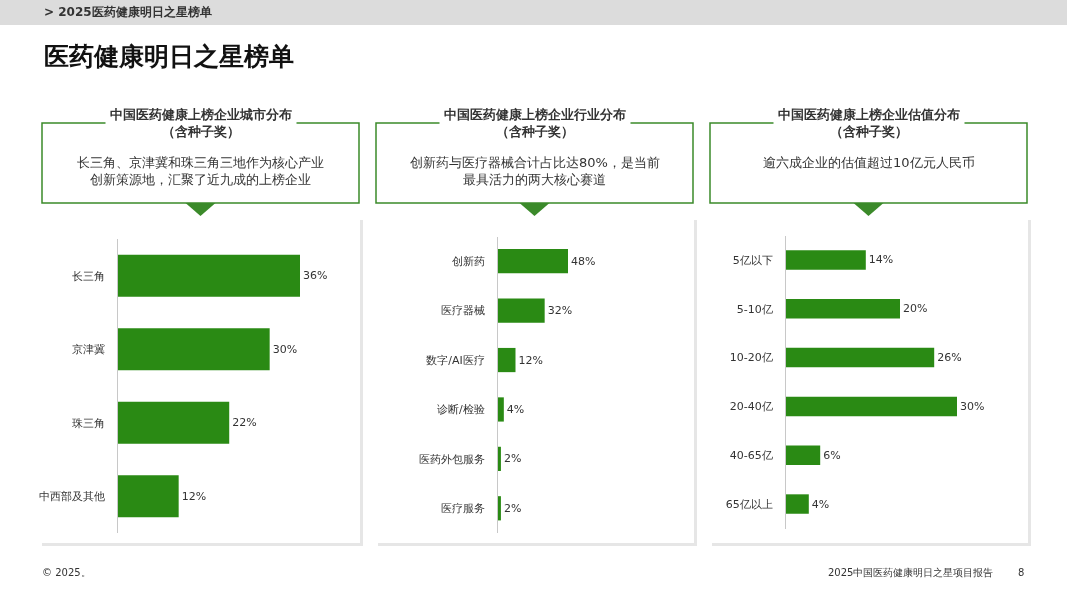 The width and height of the screenshot is (1067, 600). Describe the element at coordinates (915, 309) in the screenshot. I see `data-label: 20%` at that location.